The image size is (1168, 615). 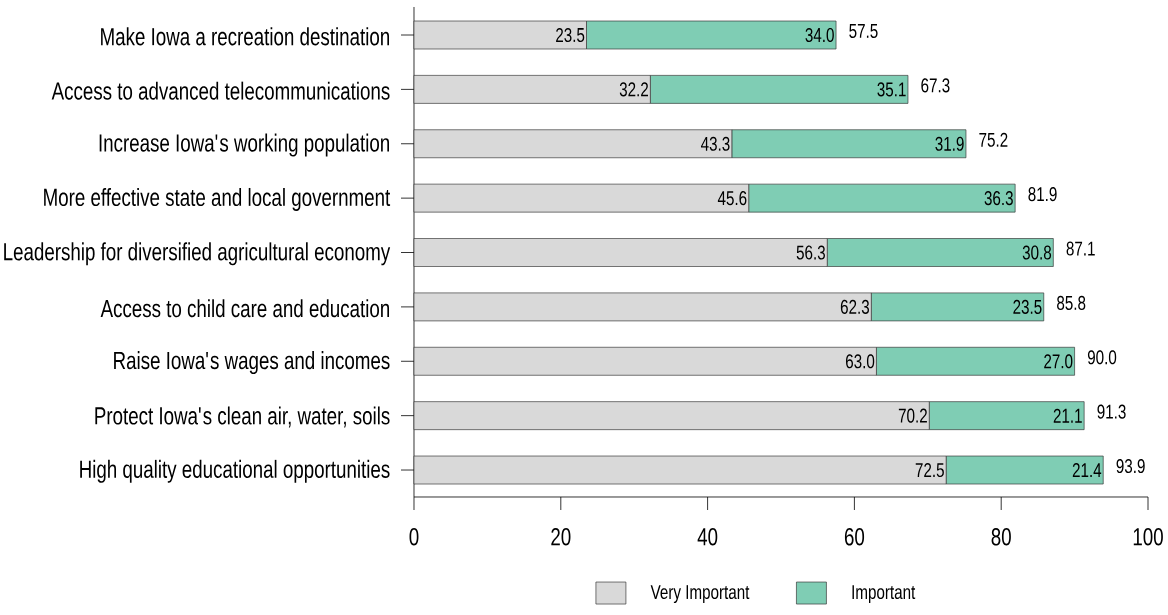 I want to click on data-label: 36.3, so click(x=998, y=198).